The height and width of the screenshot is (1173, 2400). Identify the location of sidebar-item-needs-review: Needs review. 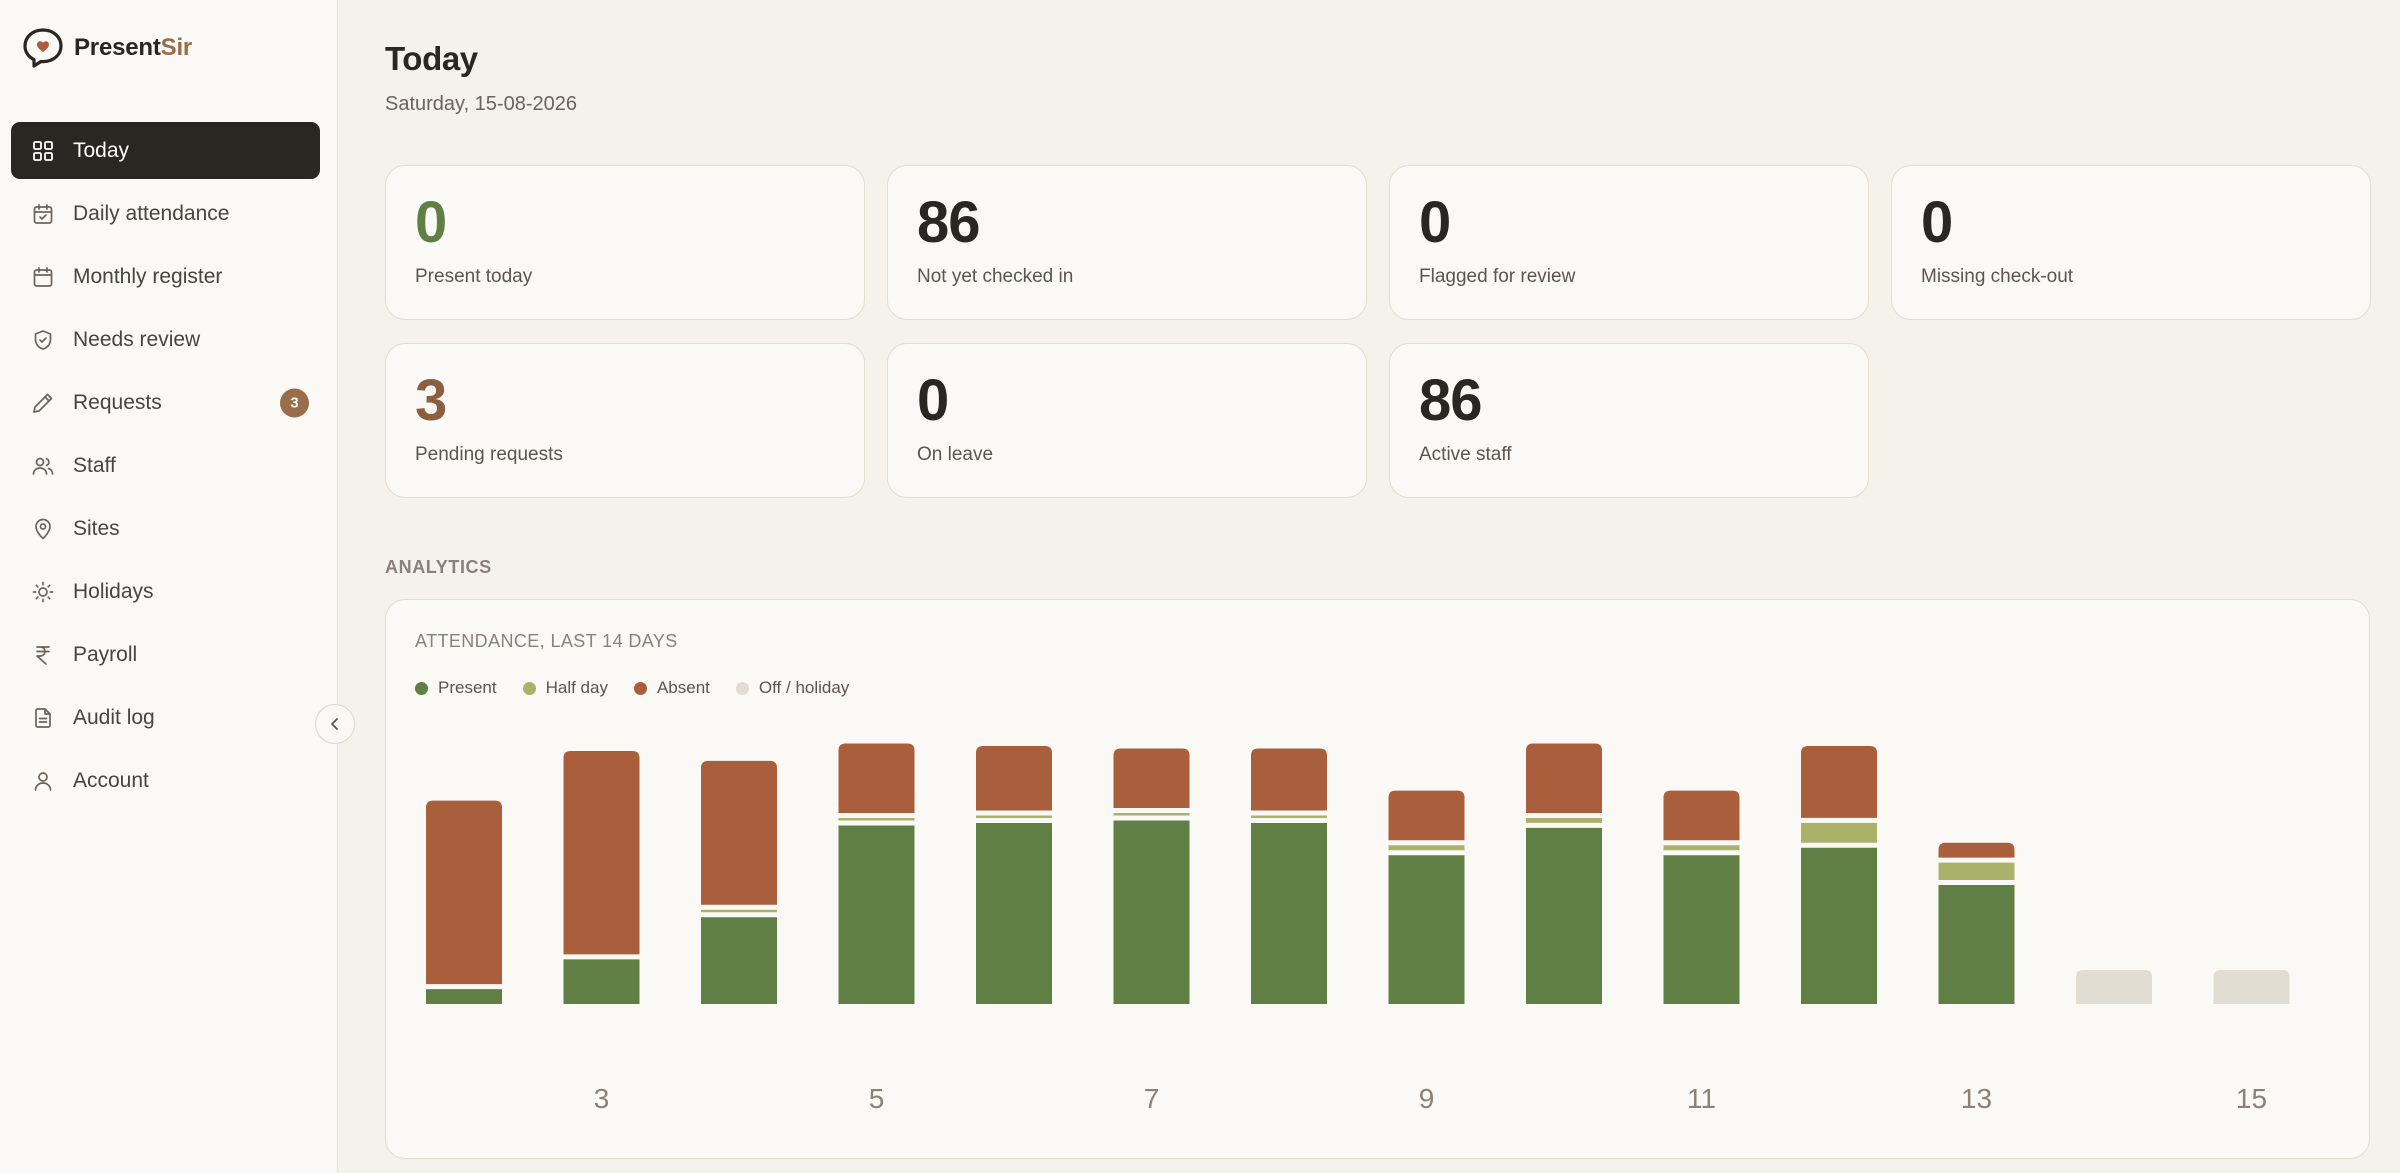
(165, 339).